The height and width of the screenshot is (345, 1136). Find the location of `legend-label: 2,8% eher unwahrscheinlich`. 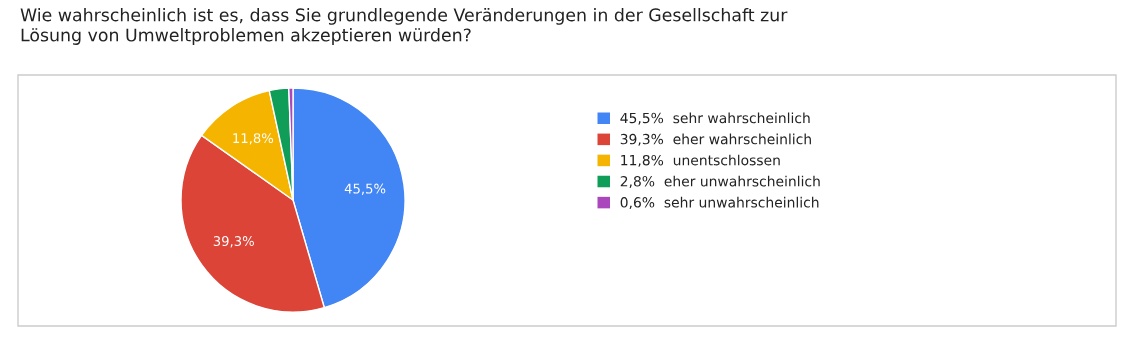

legend-label: 2,8% eher unwahrscheinlich is located at coordinates (720, 181).